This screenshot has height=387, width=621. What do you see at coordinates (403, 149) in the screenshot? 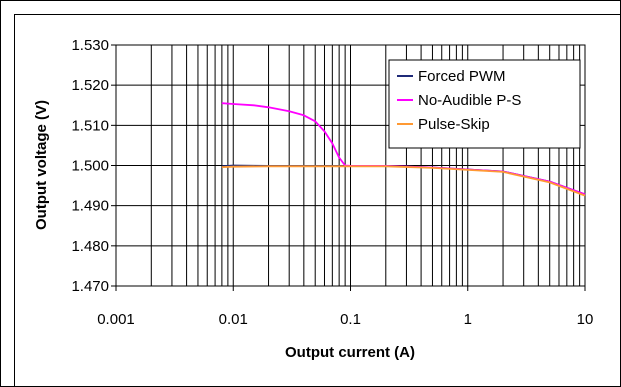
I see `series-lines` at bounding box center [403, 149].